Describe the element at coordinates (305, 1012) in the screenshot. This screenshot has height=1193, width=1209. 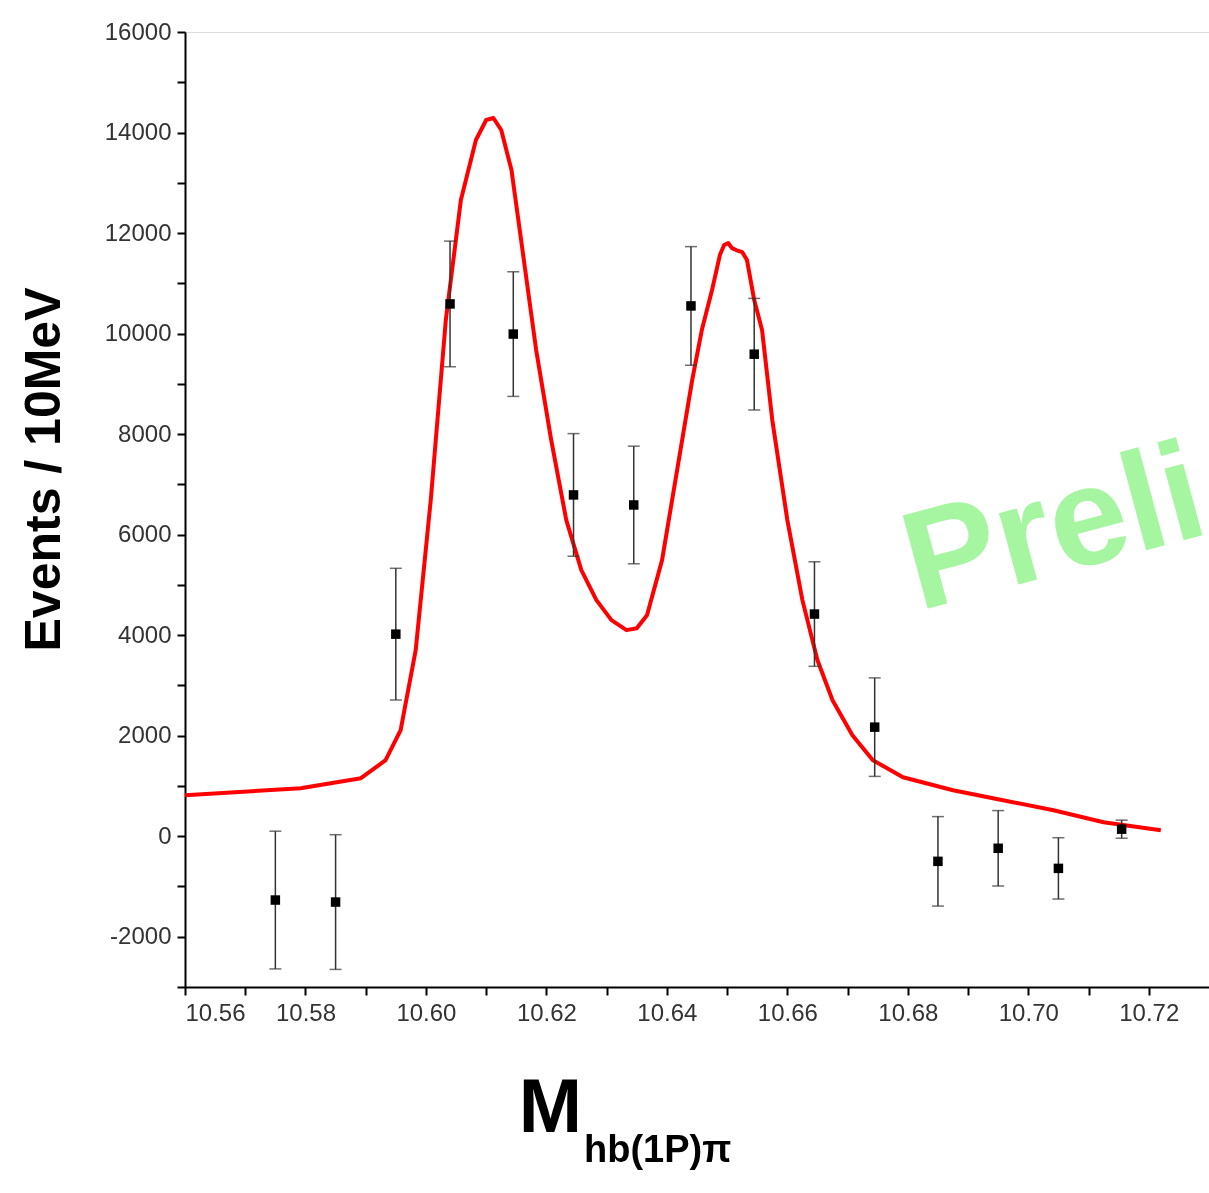
I see `x-tick-label: 10.58` at that location.